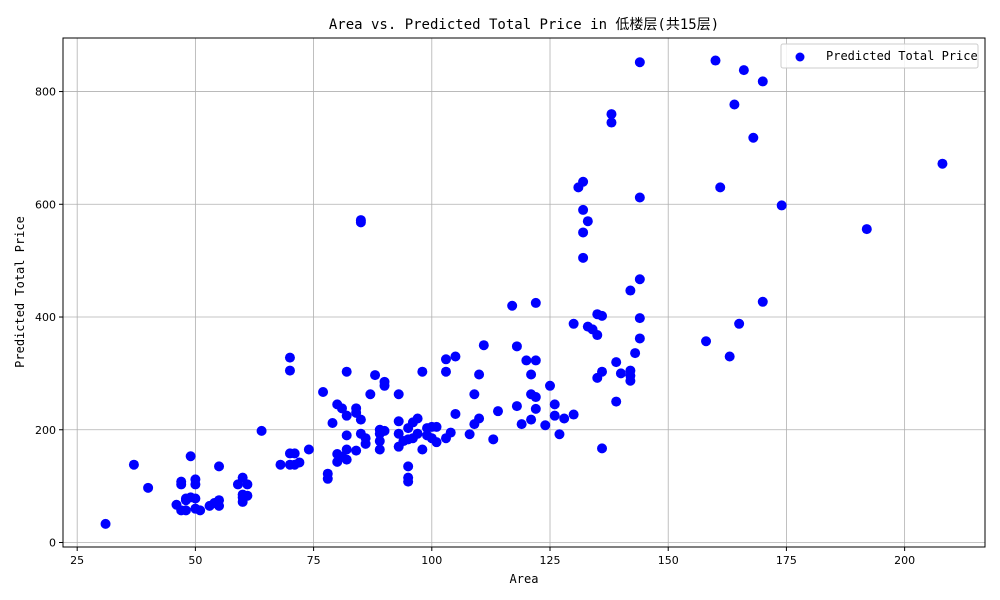  Describe the element at coordinates (786, 560) in the screenshot. I see `x-tick-label: 175` at that location.